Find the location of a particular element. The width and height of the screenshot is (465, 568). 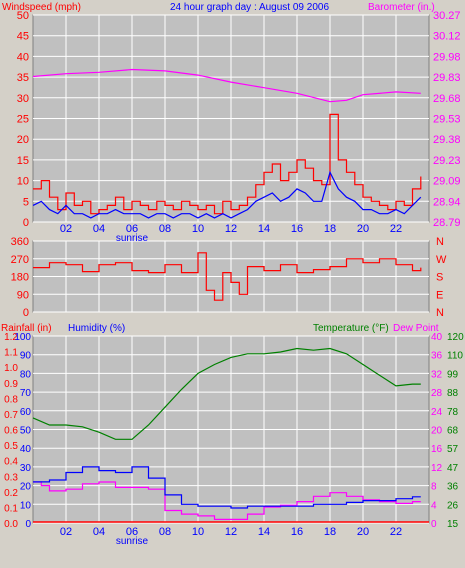

temperature-c-tick-label: 12 is located at coordinates (437, 468).